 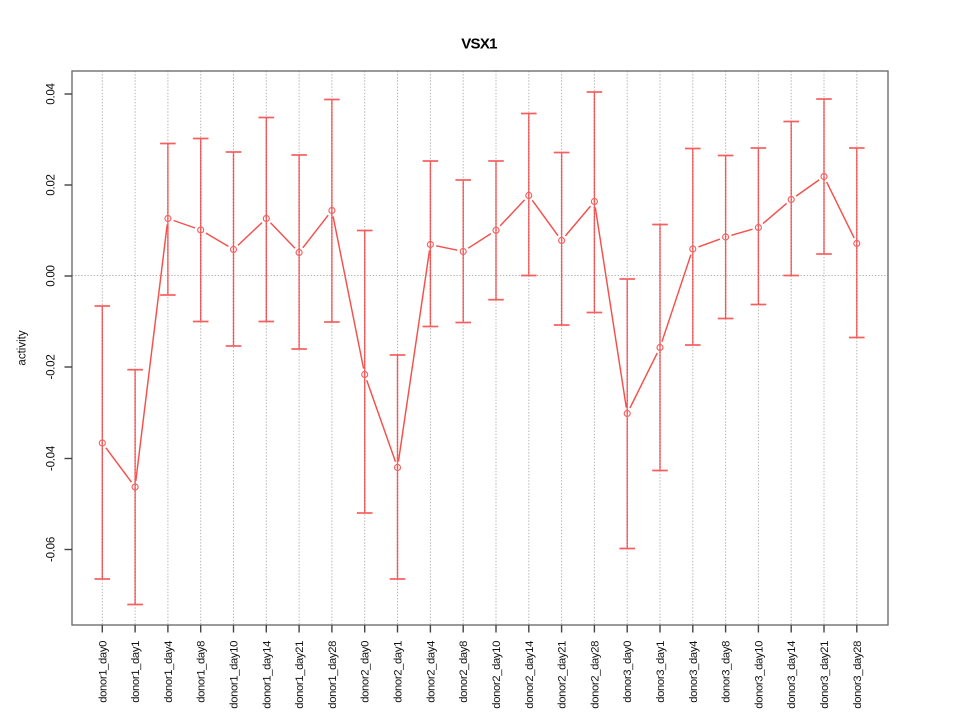 I want to click on svg-text: 0.02, so click(x=52, y=184).